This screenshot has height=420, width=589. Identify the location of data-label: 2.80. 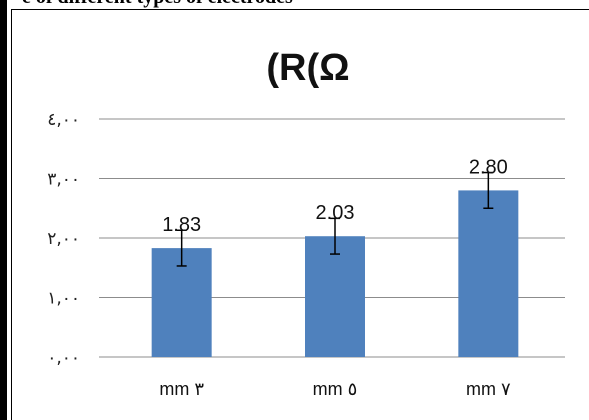
(488, 167).